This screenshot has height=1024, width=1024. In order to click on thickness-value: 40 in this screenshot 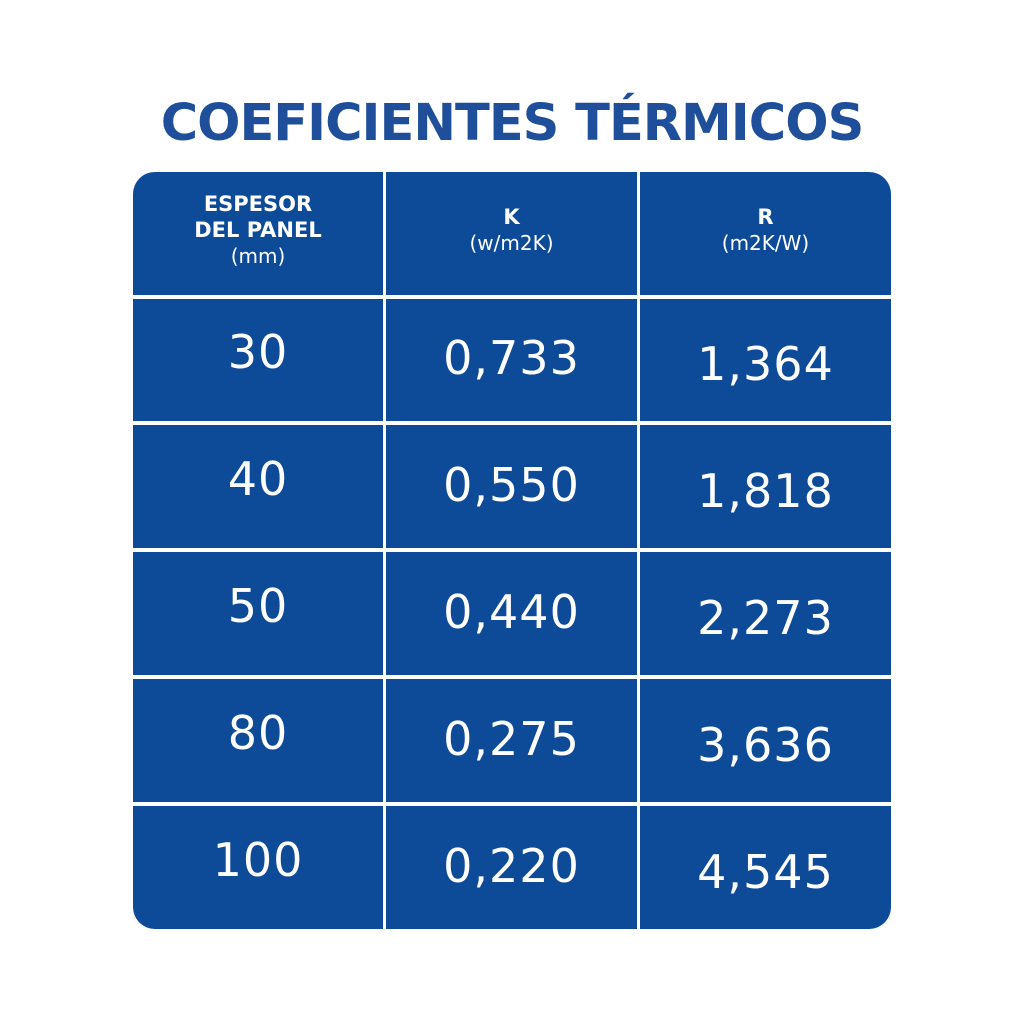, I will do `click(258, 478)`.